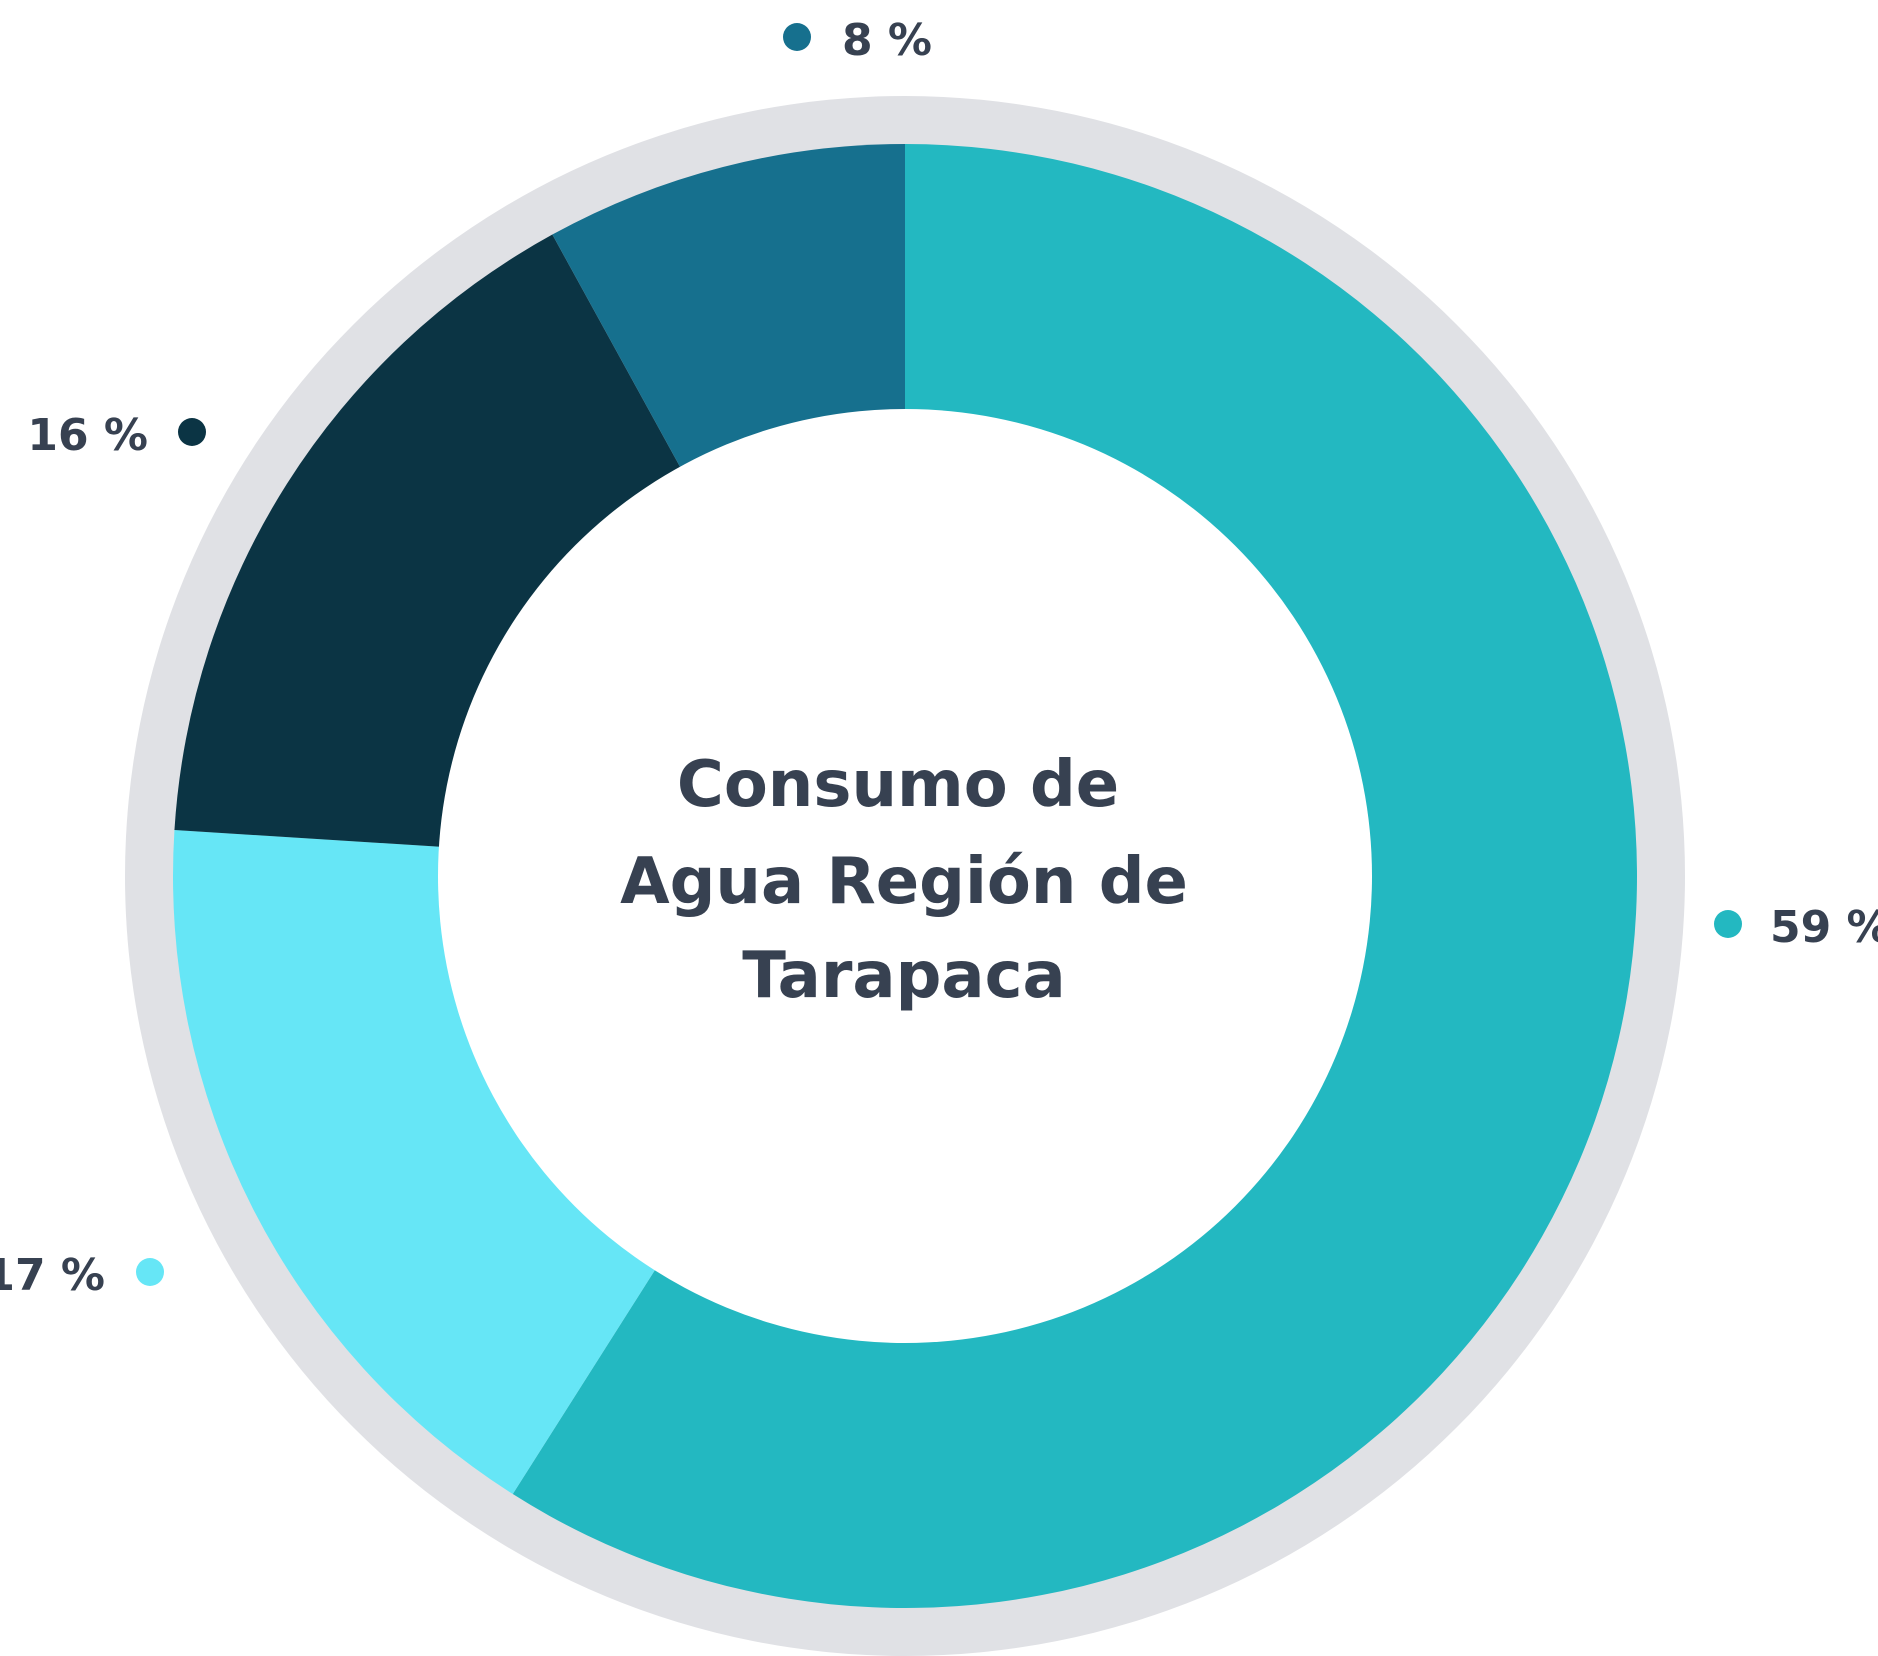 This screenshot has width=1878, height=1656. I want to click on chart-title-line-1: Consumo de, so click(898, 785).